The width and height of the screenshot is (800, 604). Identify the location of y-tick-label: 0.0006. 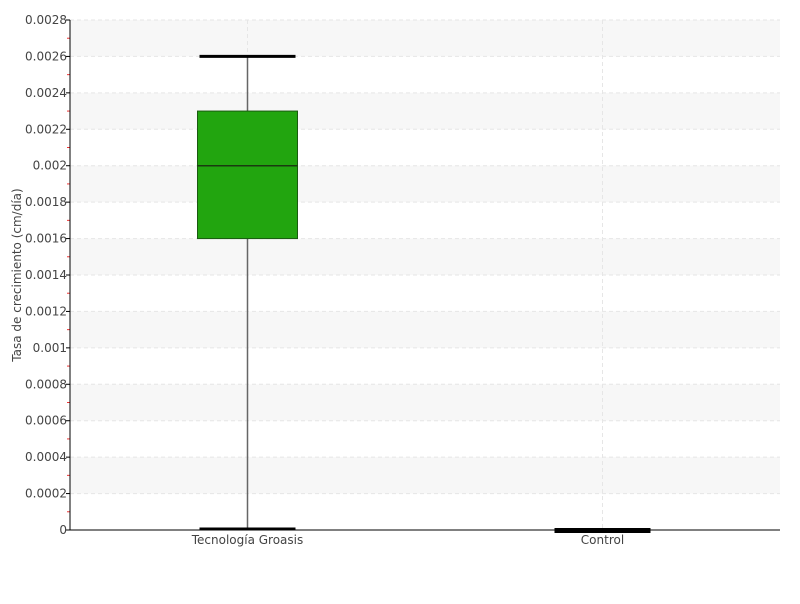
(46, 421).